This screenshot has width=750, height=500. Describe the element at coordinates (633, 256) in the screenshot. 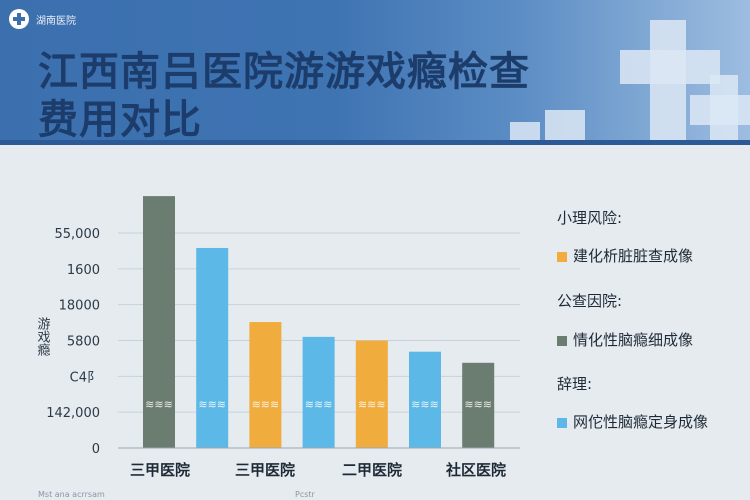

I see `legend-label: 建化析脏脏查成像` at that location.